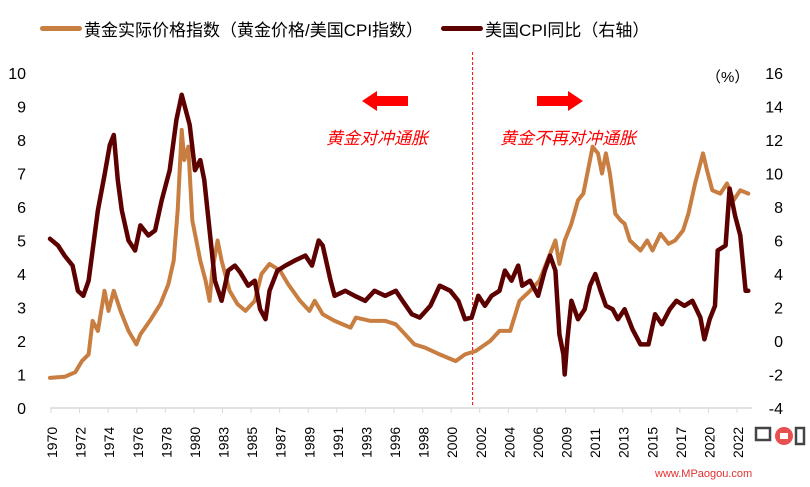  I want to click on x-tick-label: 1998, so click(424, 442).